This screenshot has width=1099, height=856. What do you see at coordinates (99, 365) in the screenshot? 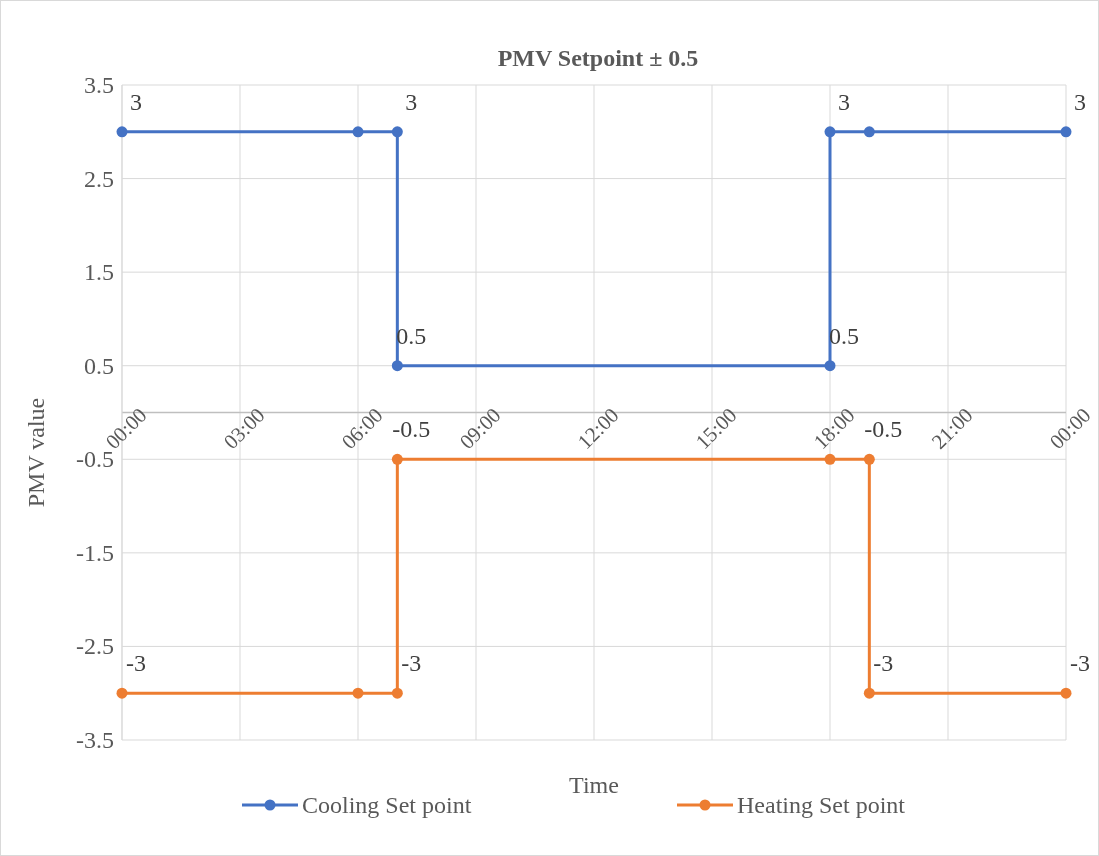
I see `y-tick-label: 0.5` at bounding box center [99, 365].